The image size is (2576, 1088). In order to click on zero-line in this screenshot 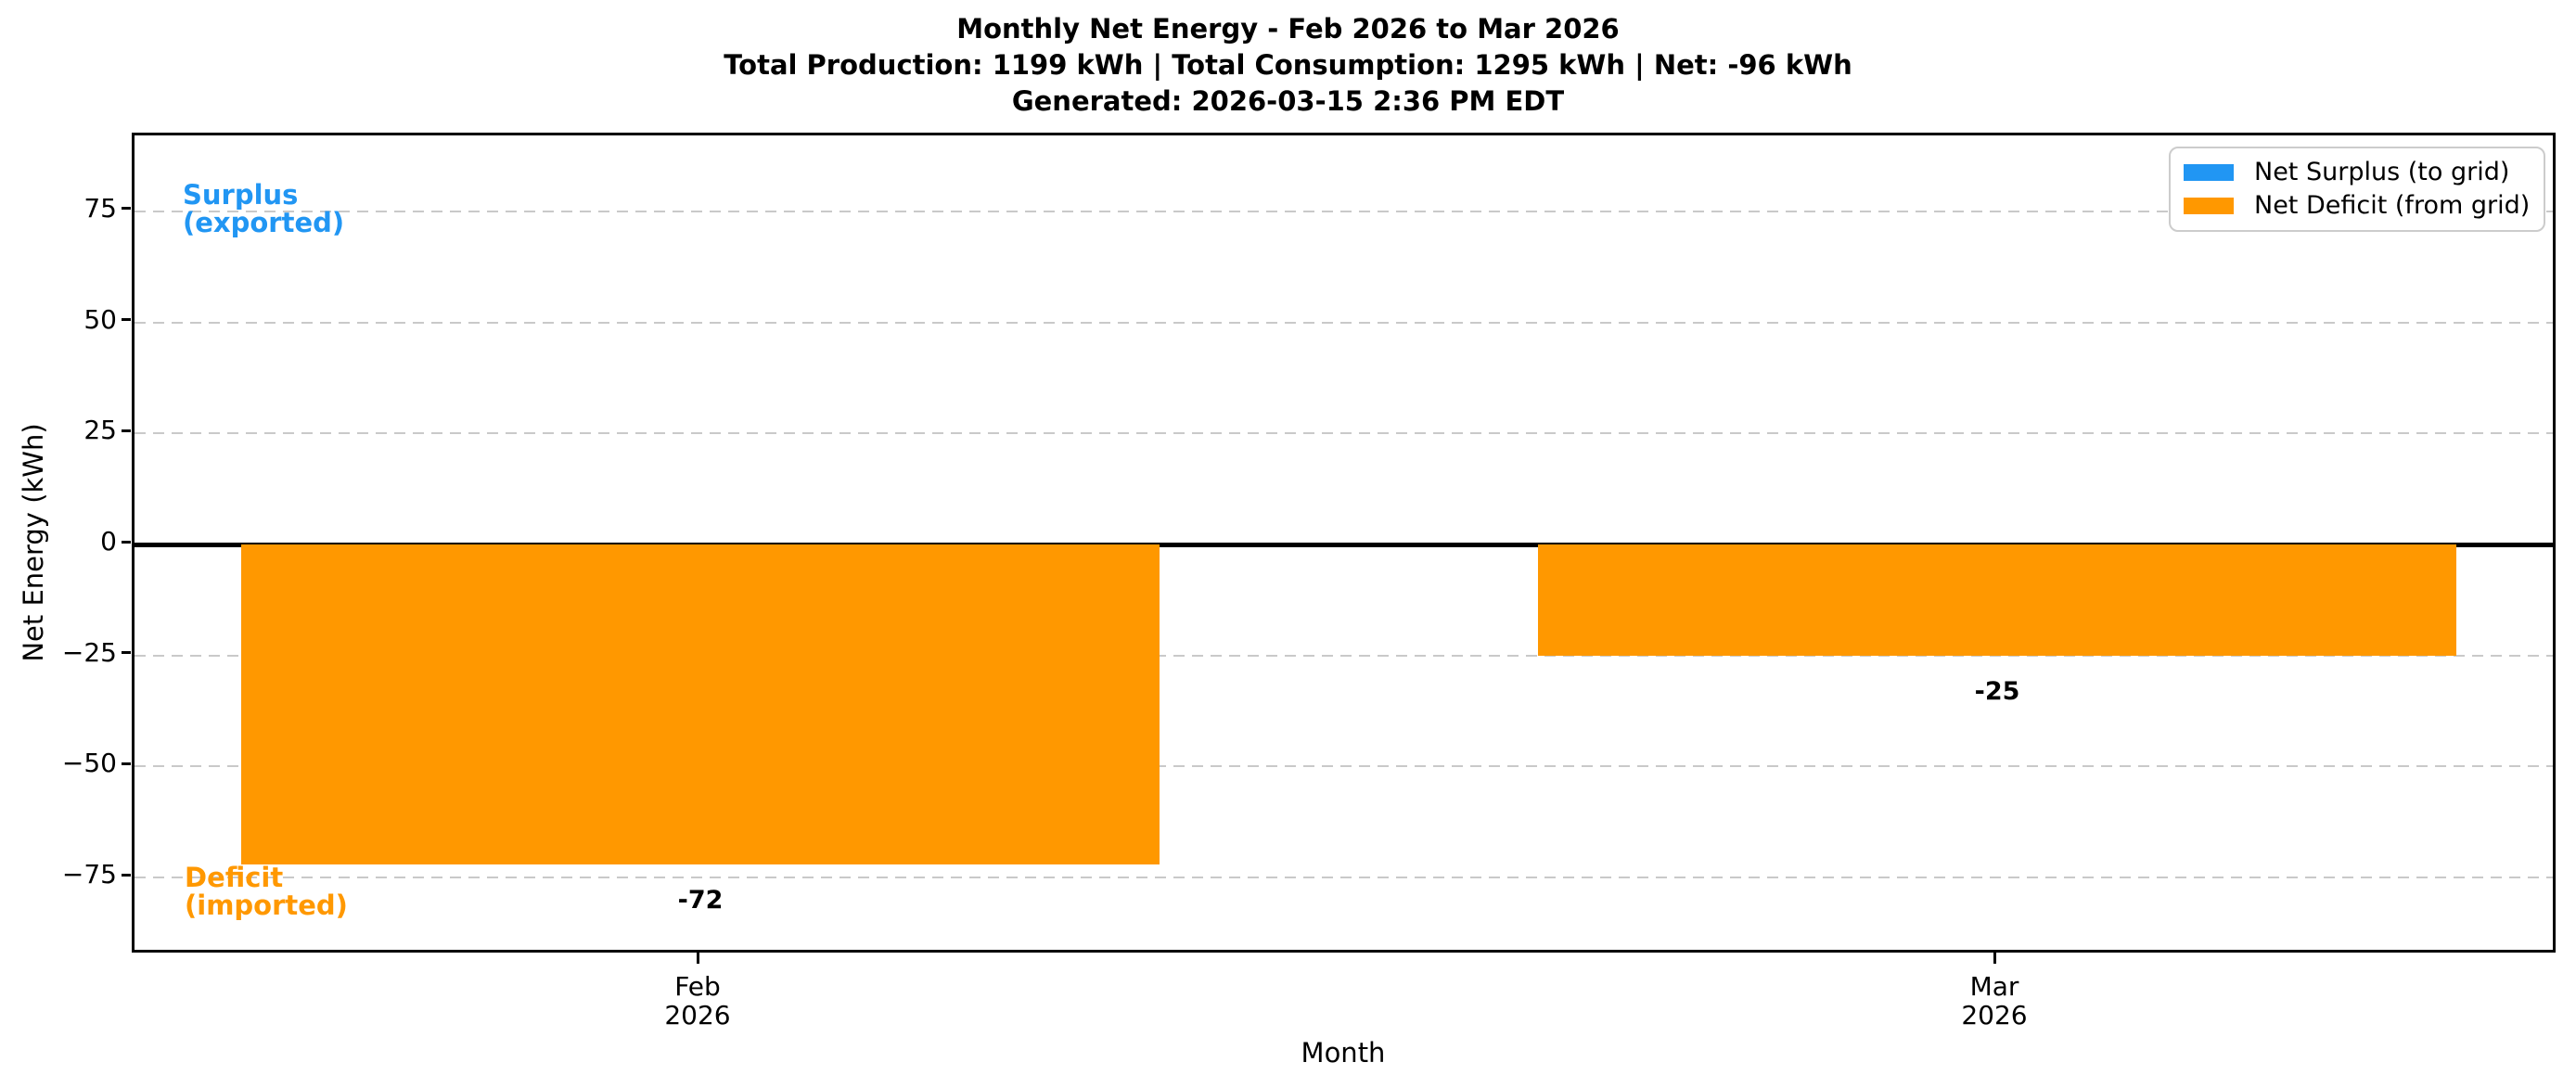, I will do `click(1344, 544)`.